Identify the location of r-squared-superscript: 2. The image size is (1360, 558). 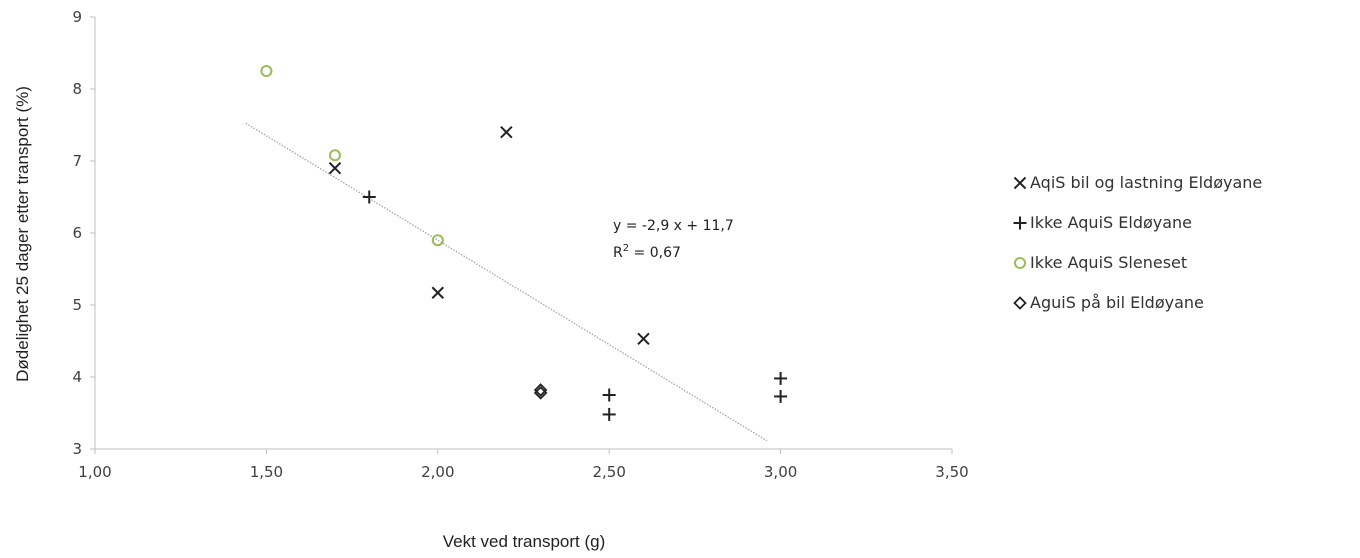
(626, 248).